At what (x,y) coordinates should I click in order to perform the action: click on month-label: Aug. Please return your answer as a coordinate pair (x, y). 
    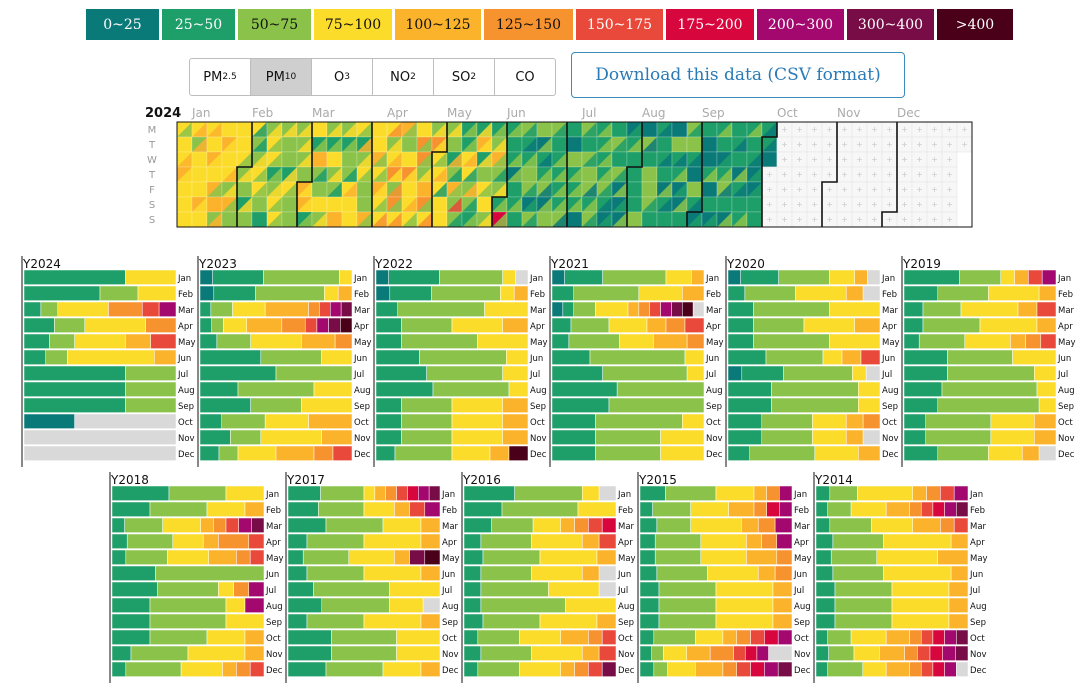
    Looking at the image, I should click on (1066, 391).